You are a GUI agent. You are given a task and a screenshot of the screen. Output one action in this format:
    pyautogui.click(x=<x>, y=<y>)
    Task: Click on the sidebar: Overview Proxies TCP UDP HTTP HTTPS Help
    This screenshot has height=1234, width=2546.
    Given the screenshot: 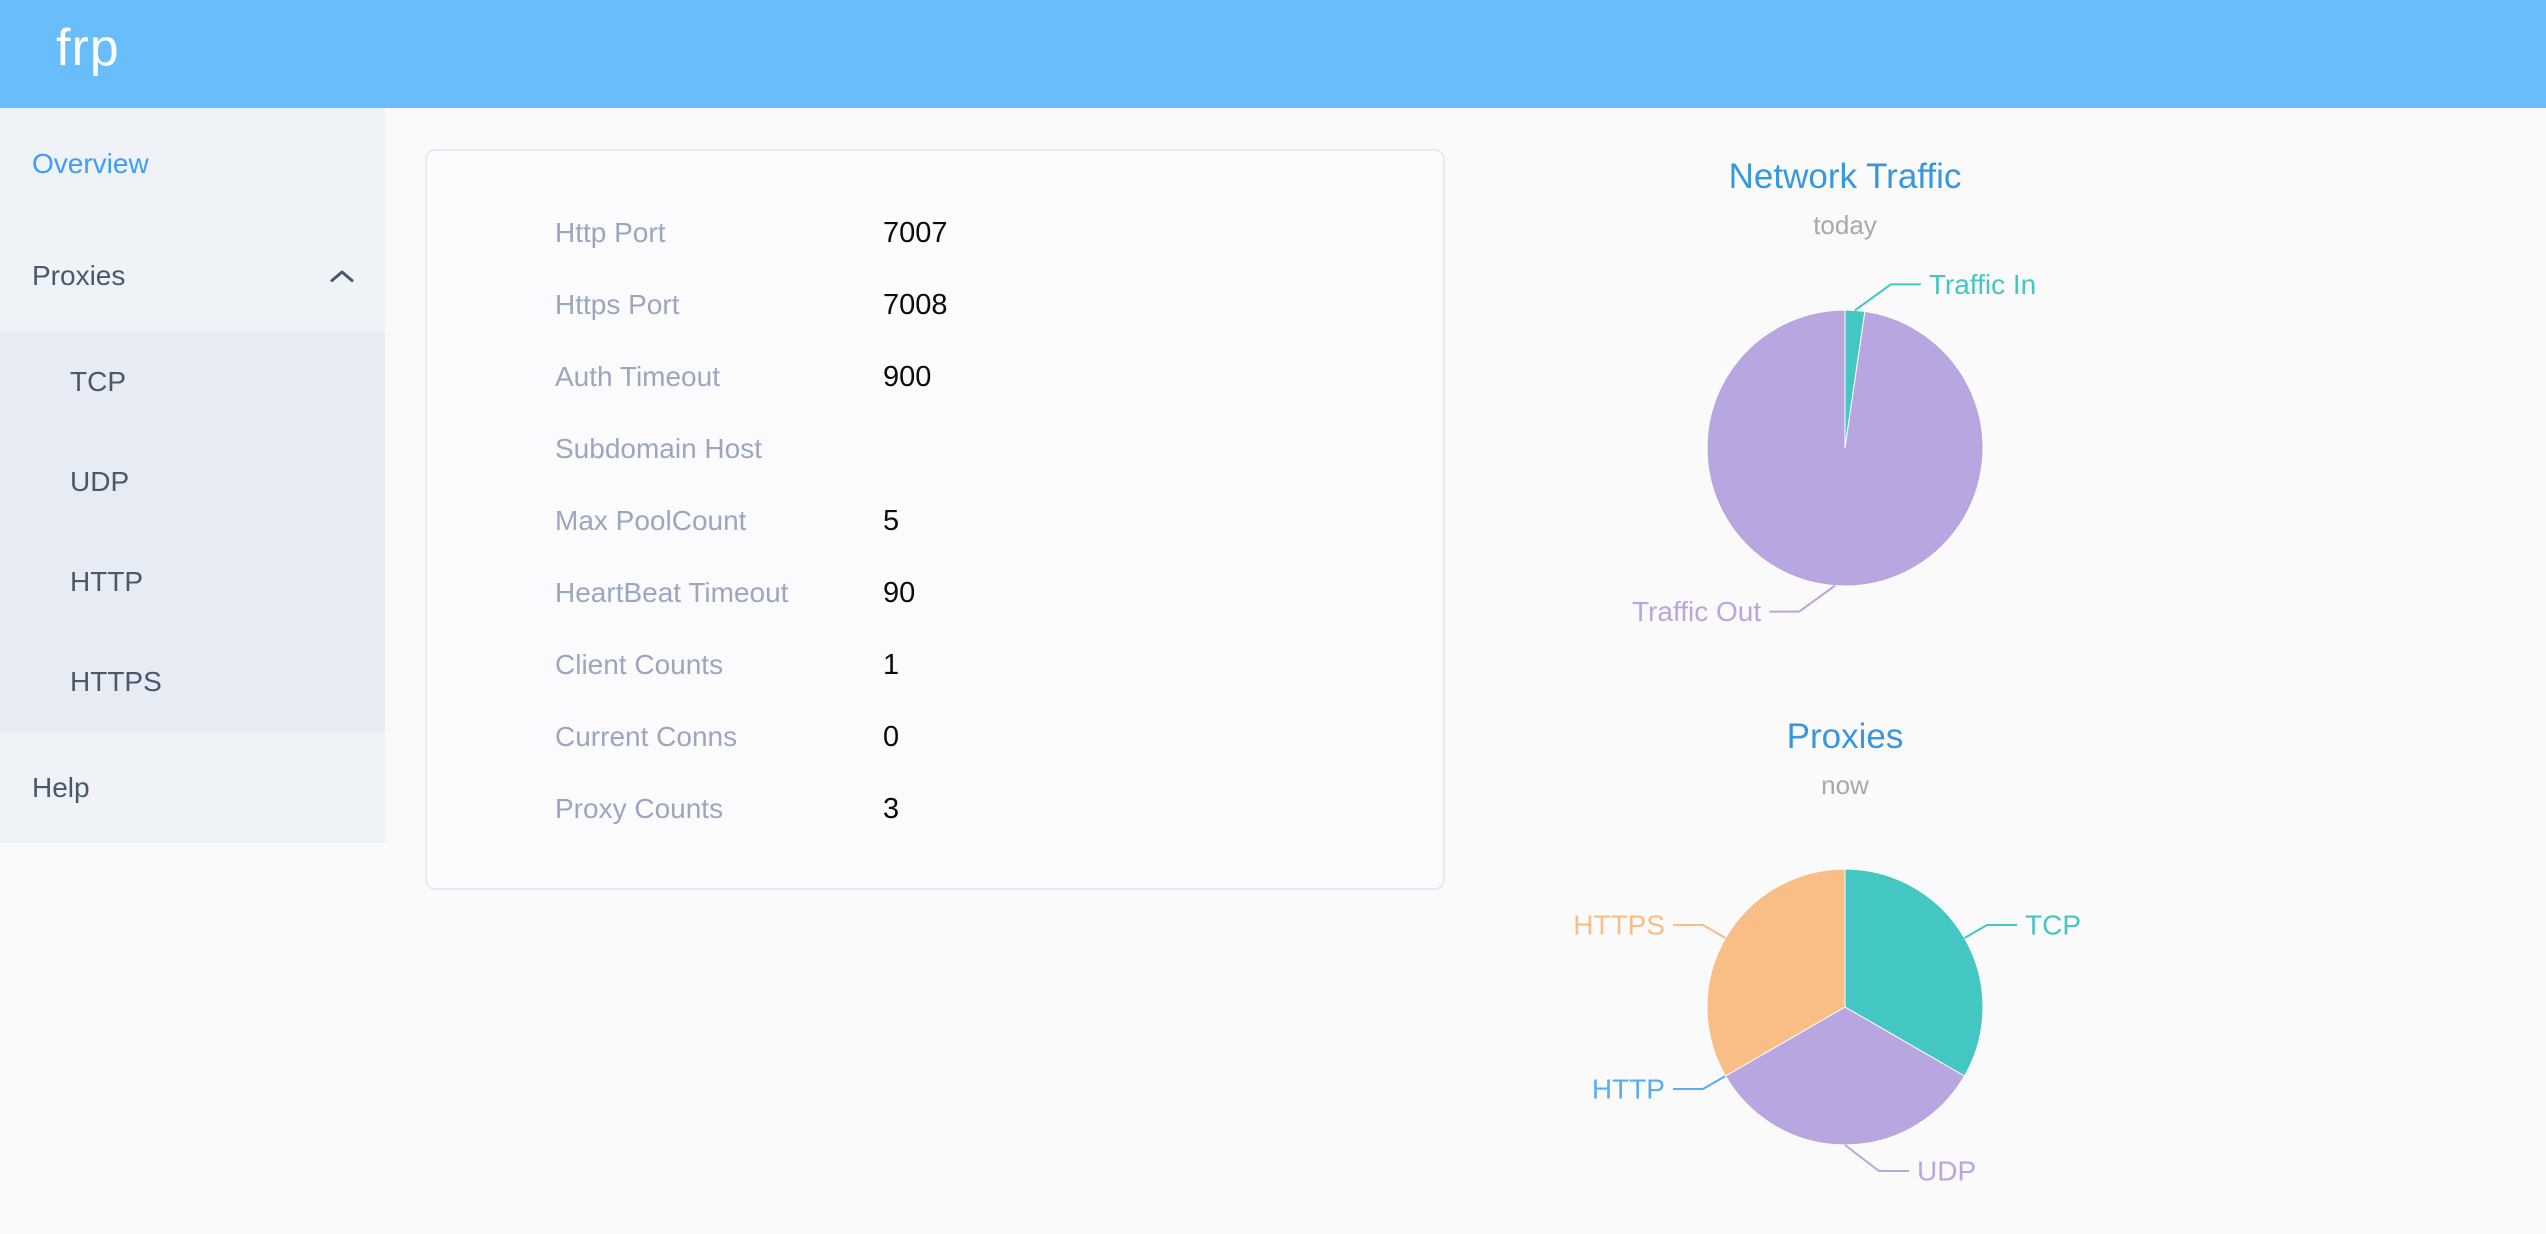 What is the action you would take?
    pyautogui.click(x=192, y=475)
    